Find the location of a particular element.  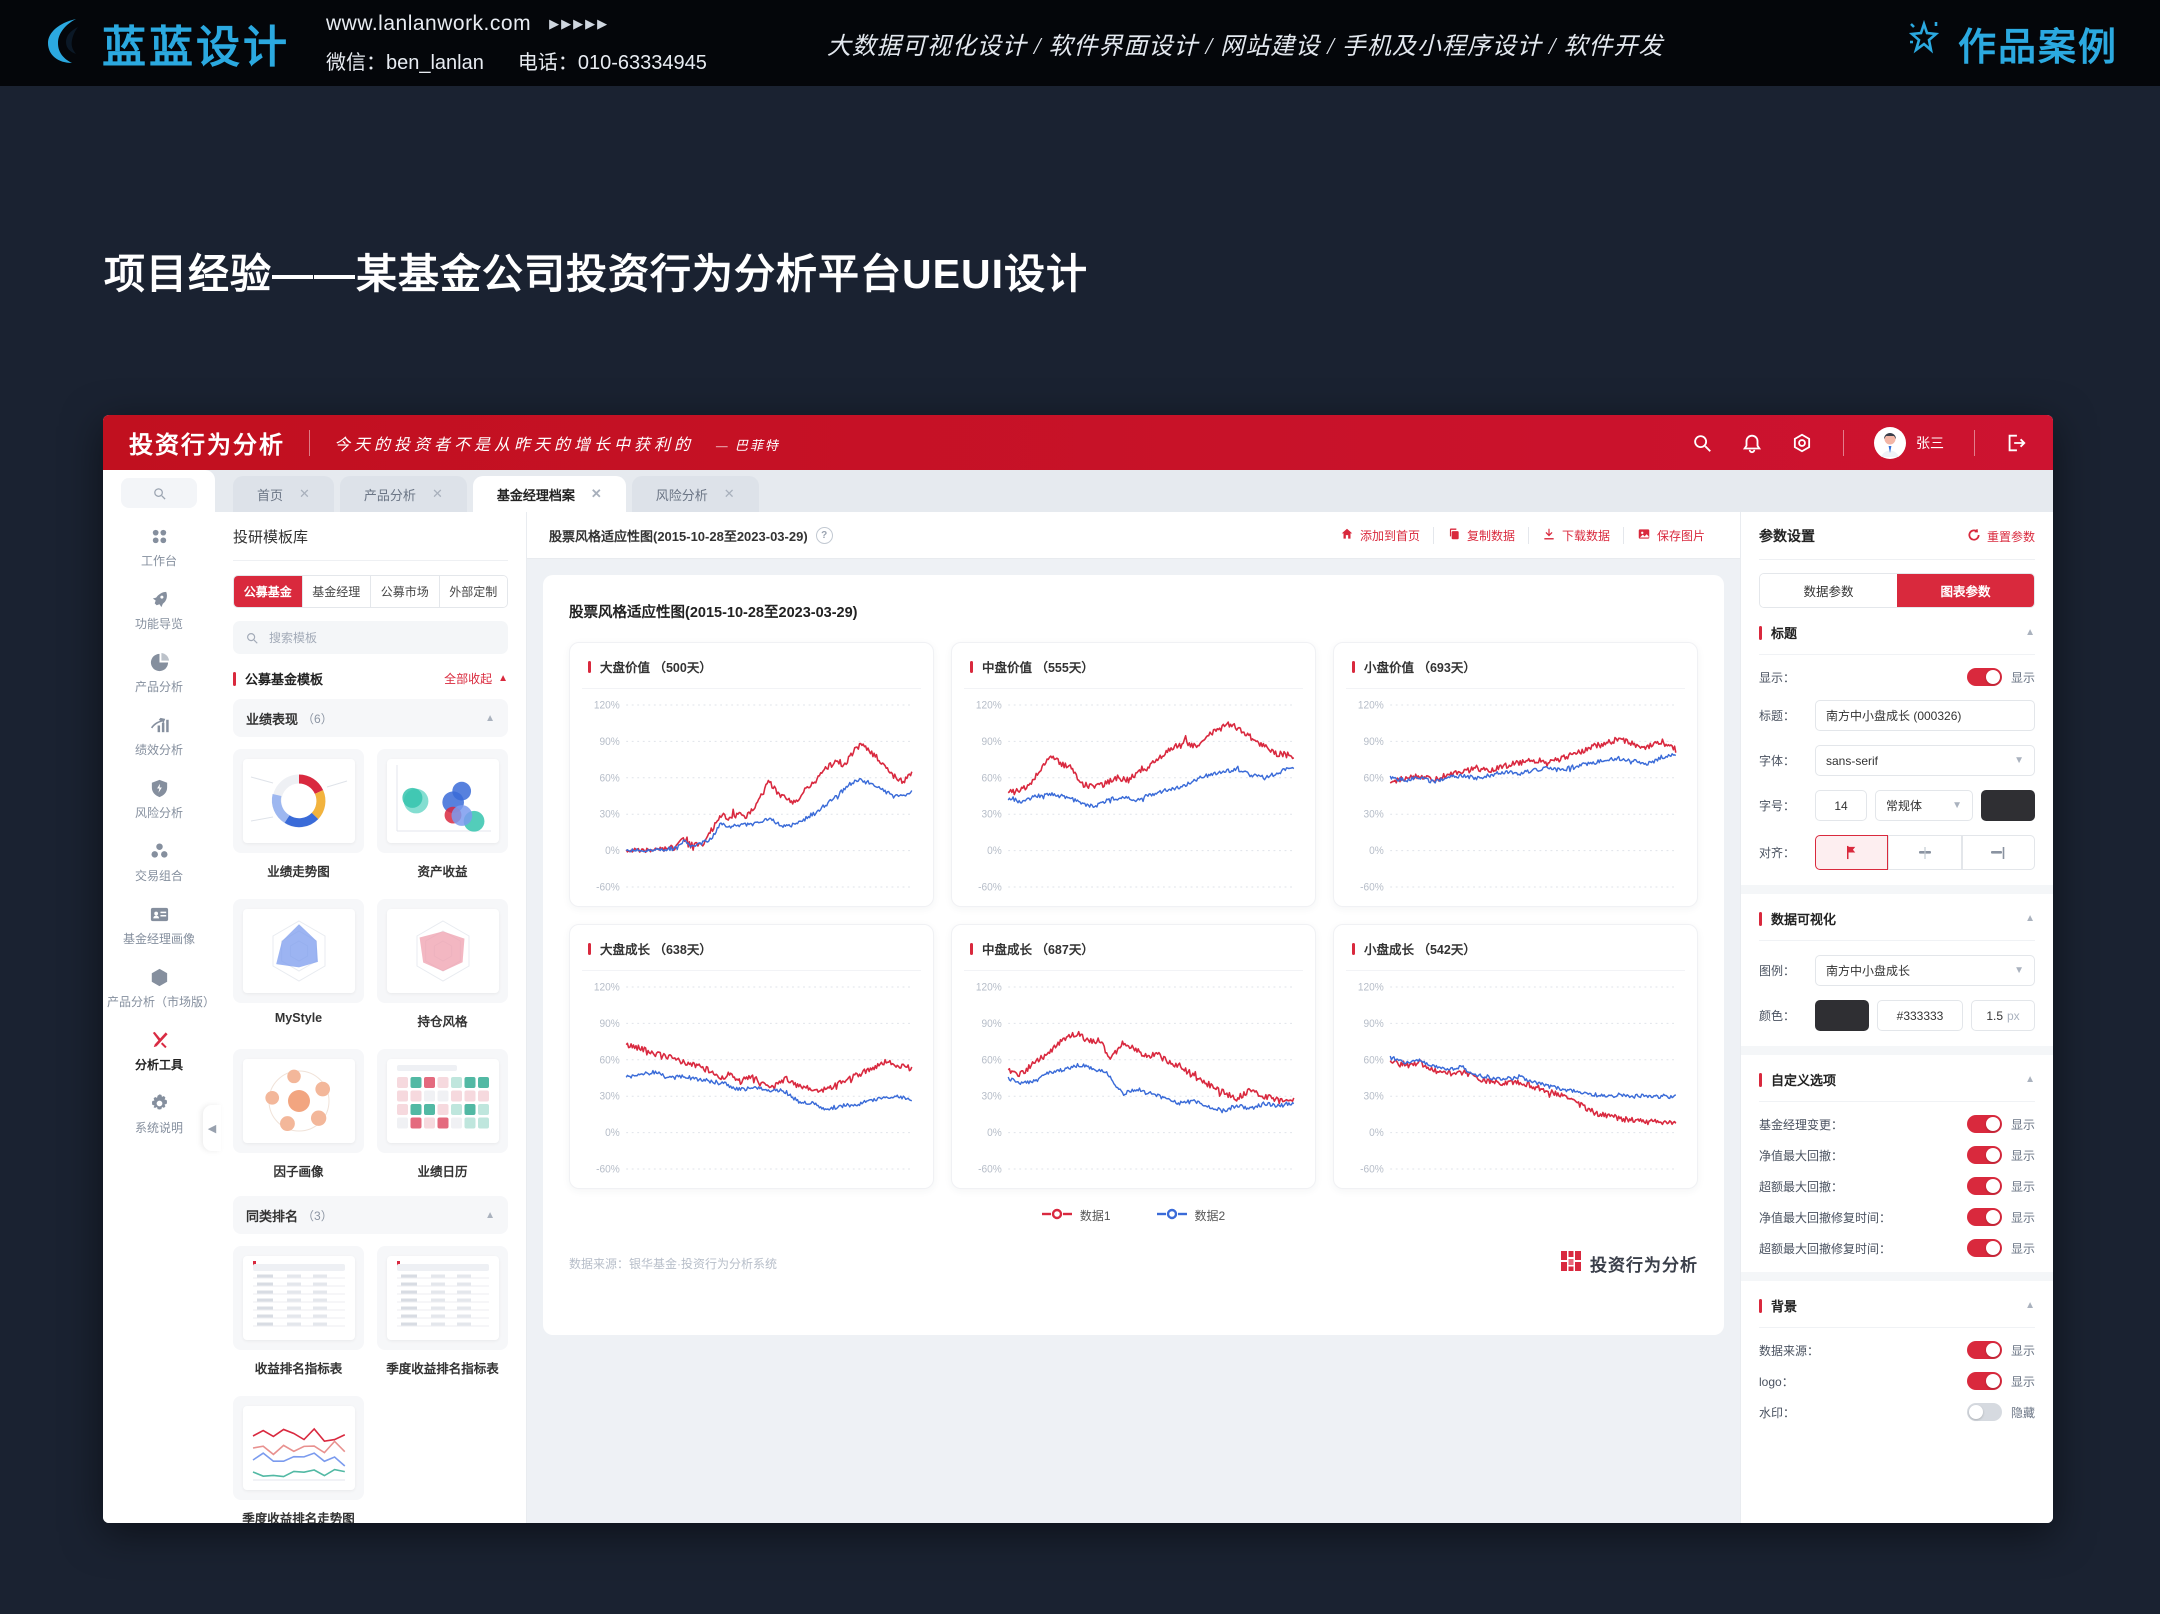

align-left-button is located at coordinates (1852, 852).